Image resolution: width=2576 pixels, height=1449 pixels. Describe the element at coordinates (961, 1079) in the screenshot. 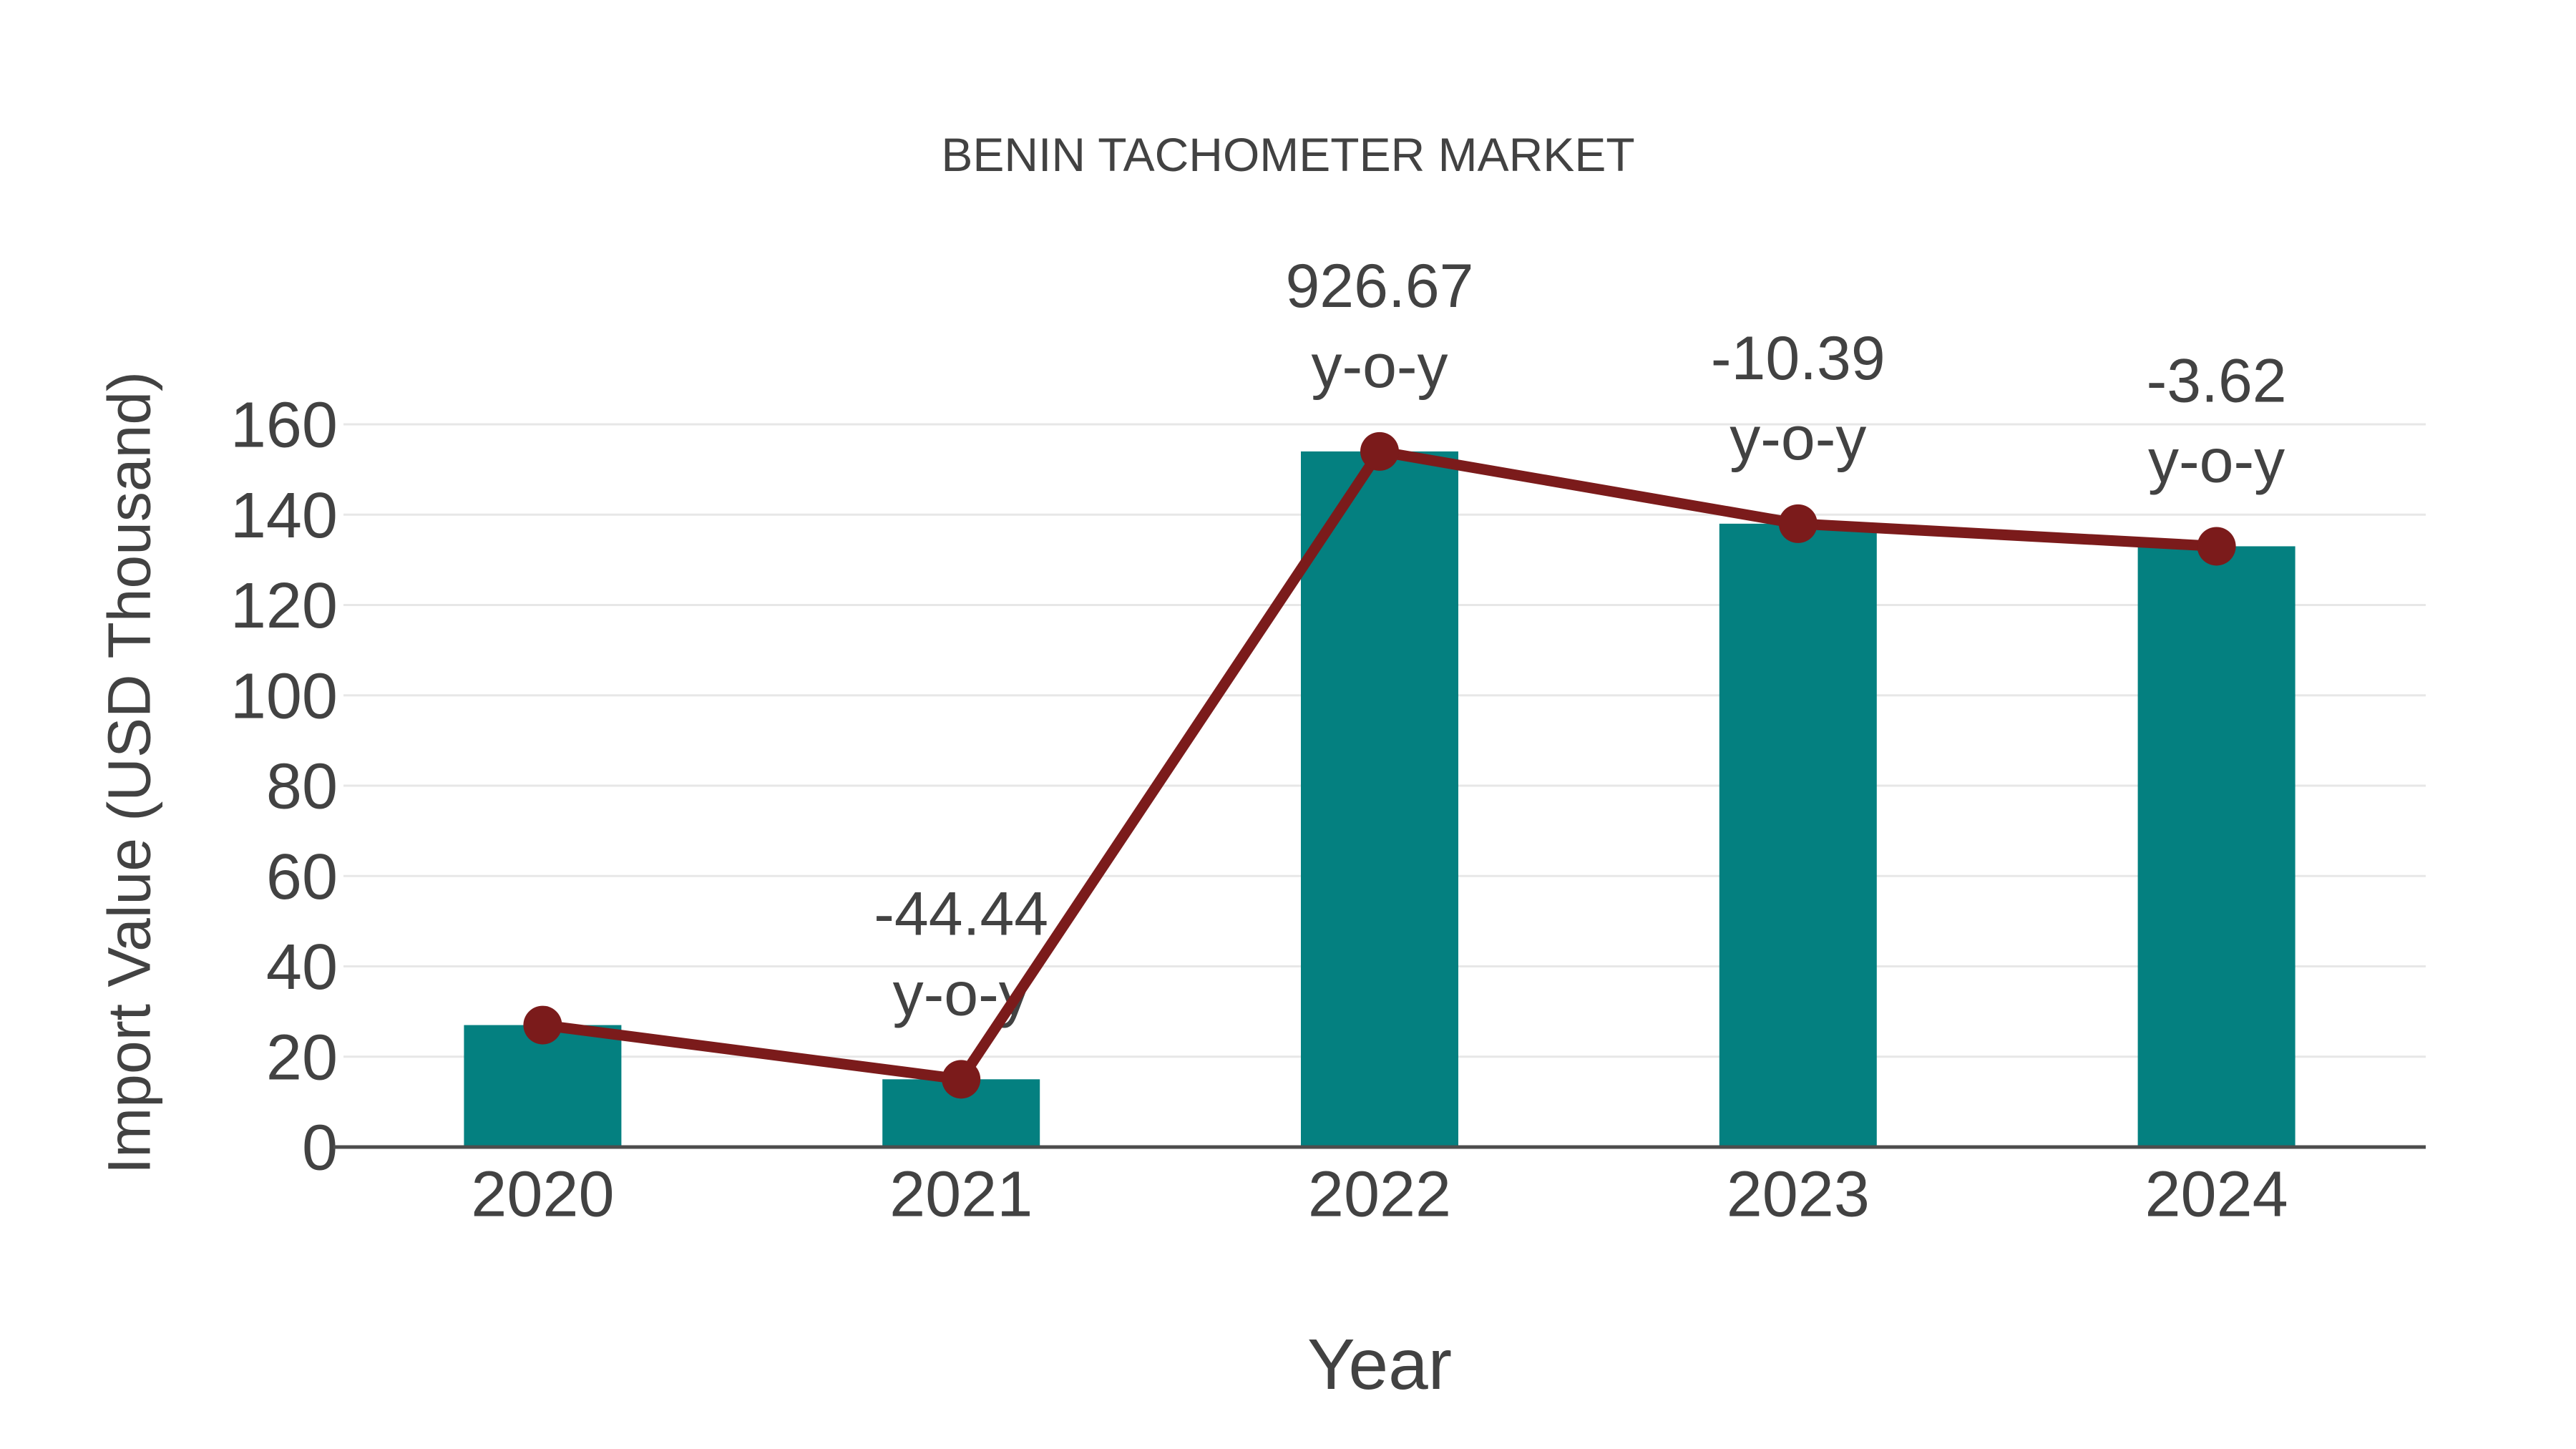

I see `trend-marker-2021` at that location.